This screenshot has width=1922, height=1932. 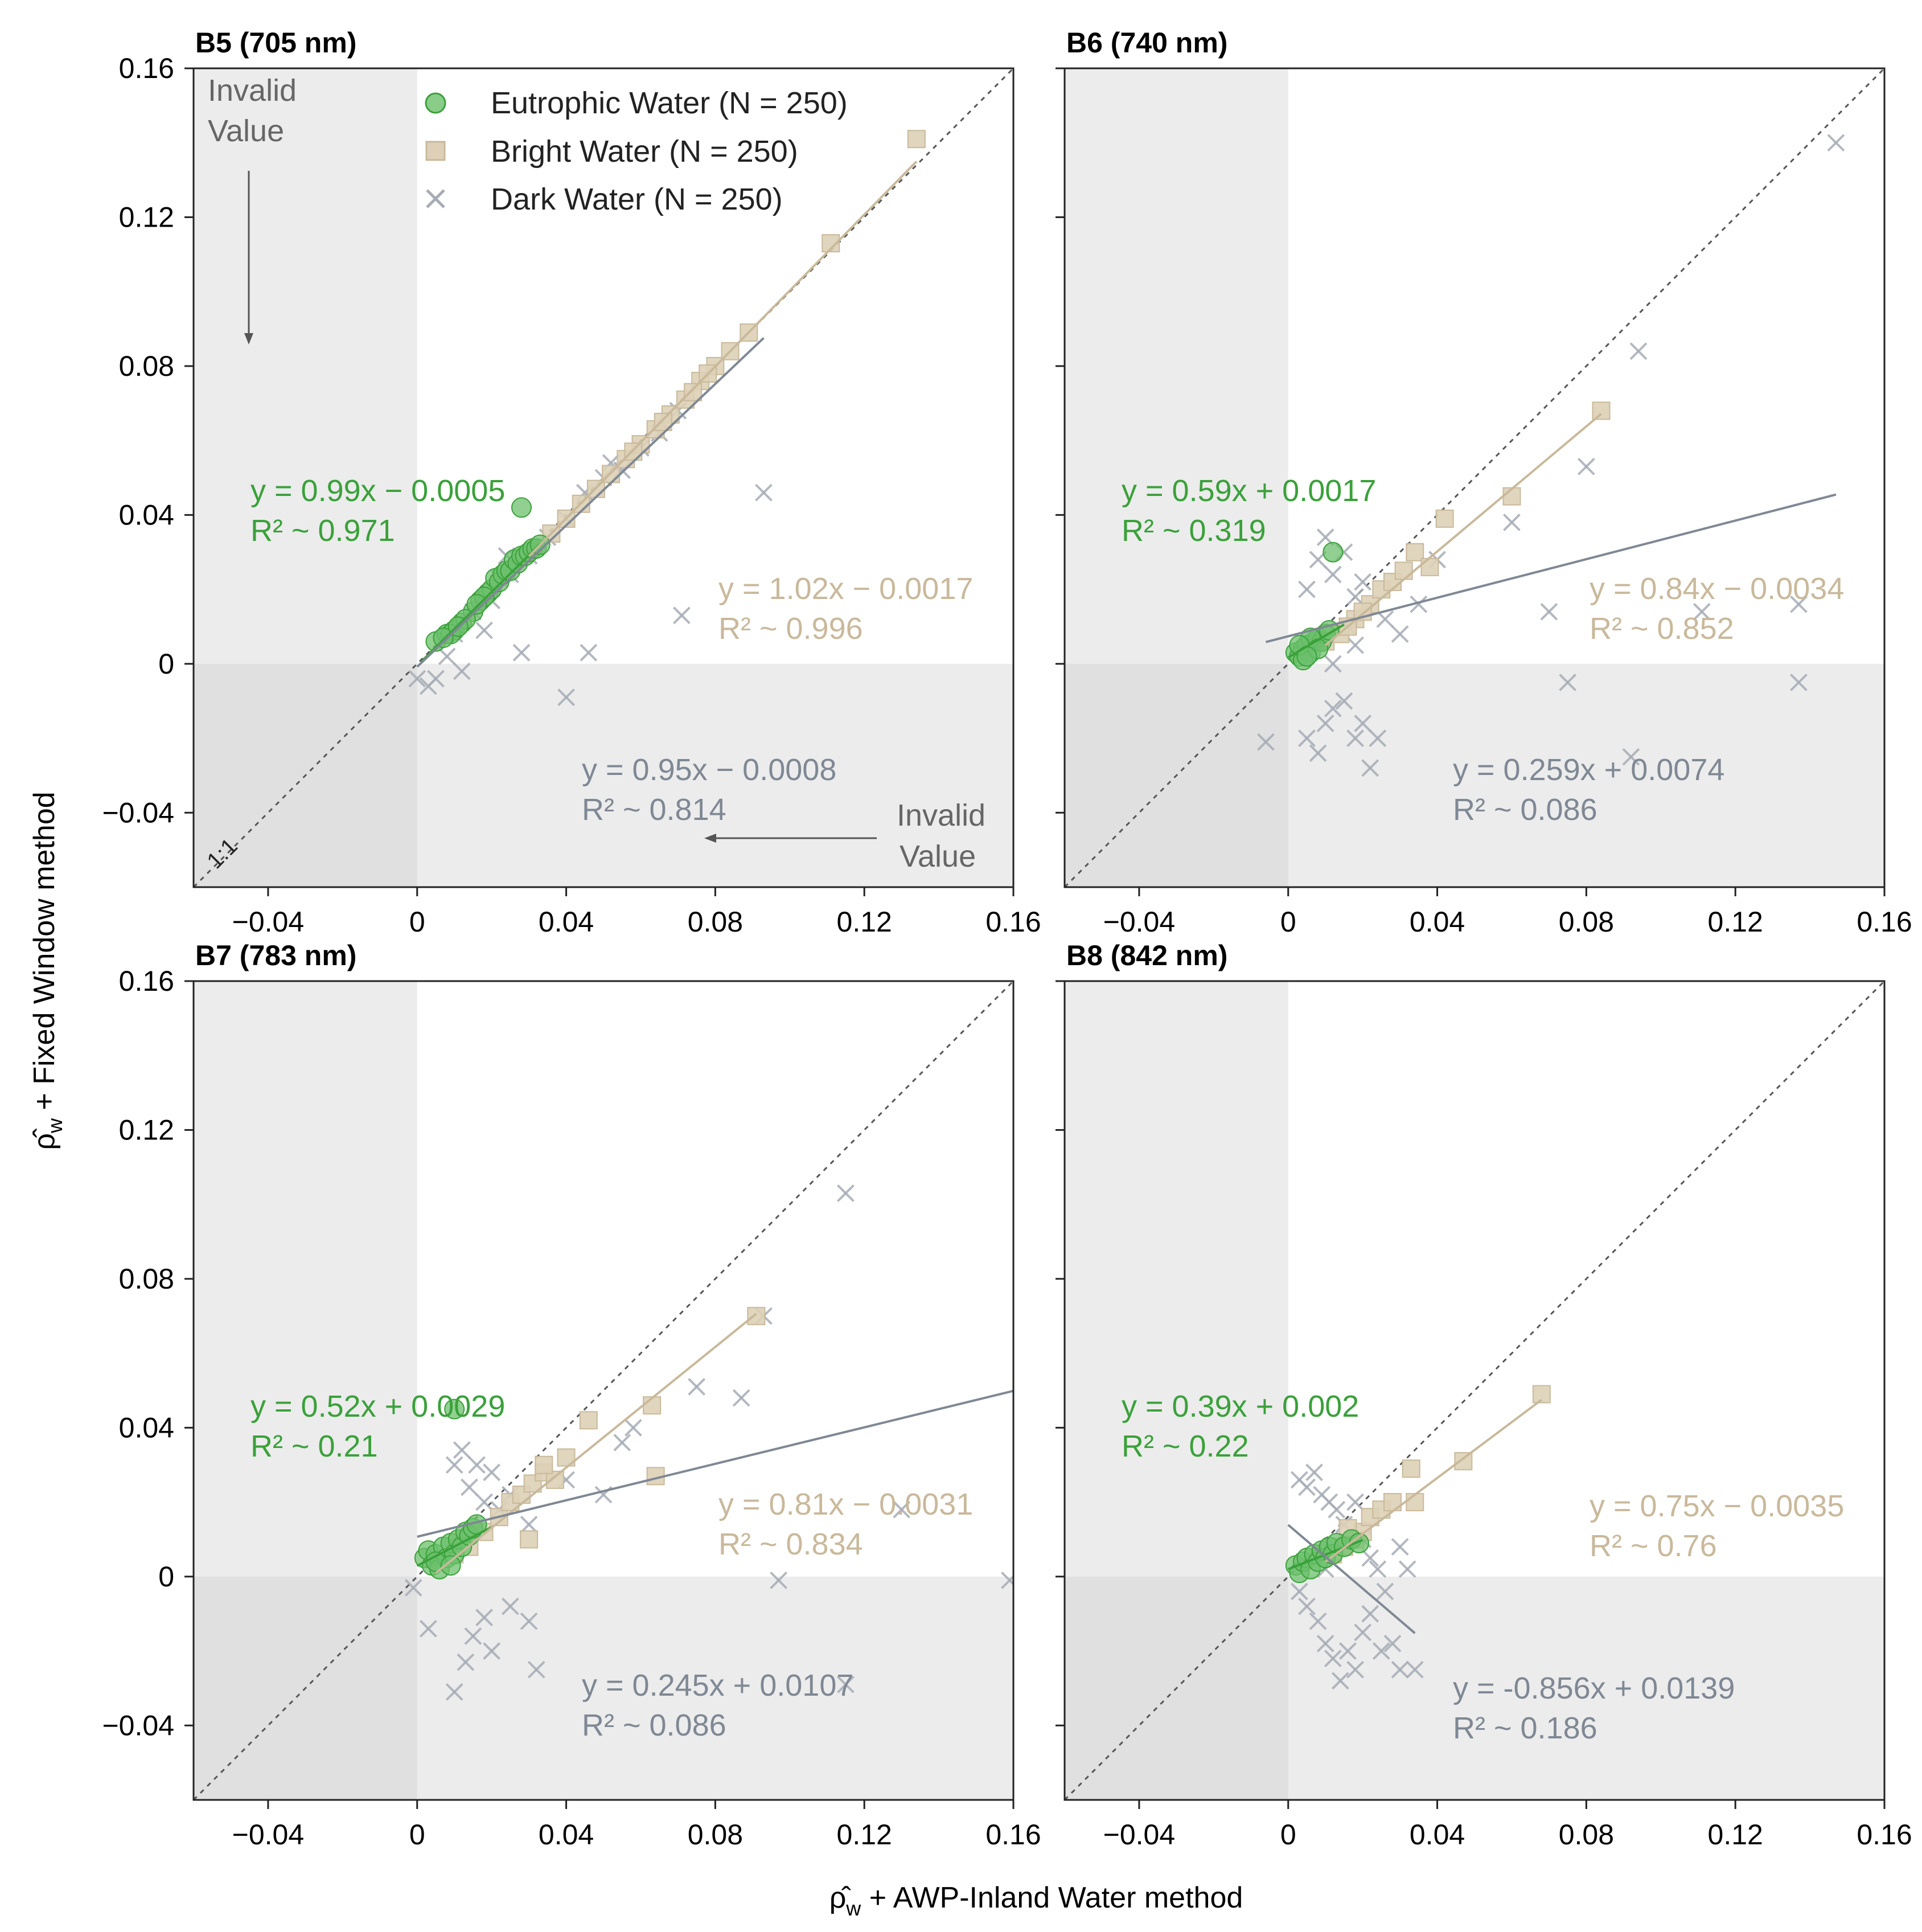 I want to click on dark-fit-line, so click(x=1351, y=1579).